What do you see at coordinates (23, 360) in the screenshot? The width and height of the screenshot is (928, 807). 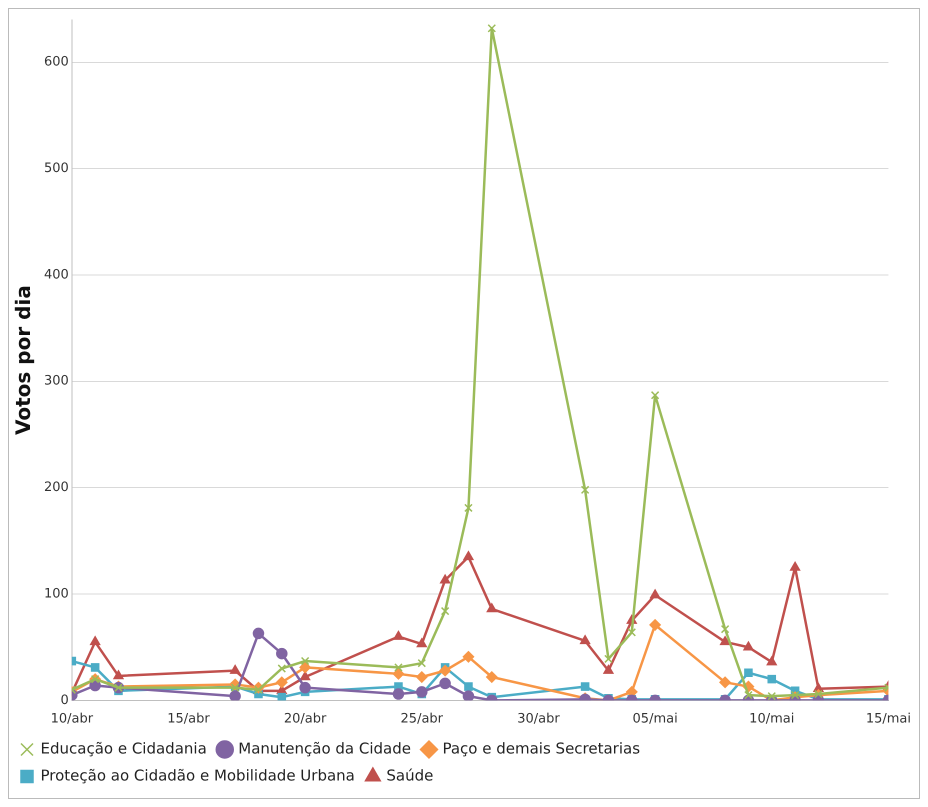 I see `y-axis-title: Votos por dia` at bounding box center [23, 360].